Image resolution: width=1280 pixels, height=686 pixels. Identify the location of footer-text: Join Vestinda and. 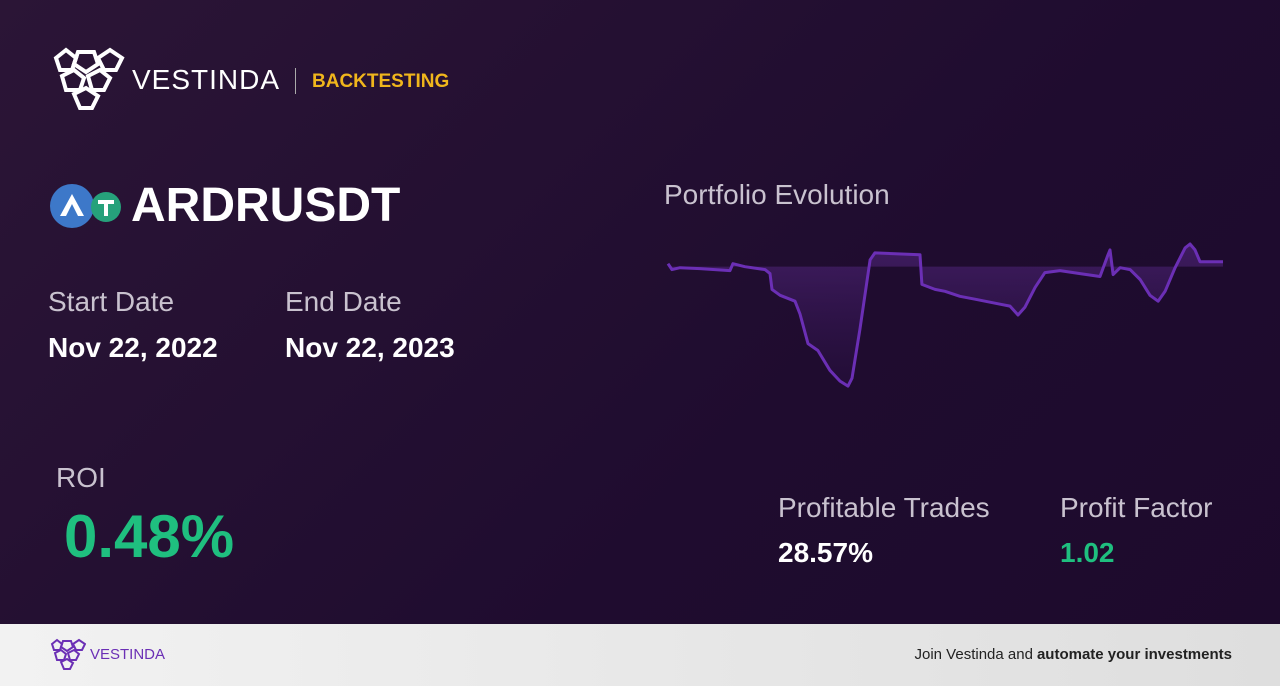
(973, 654).